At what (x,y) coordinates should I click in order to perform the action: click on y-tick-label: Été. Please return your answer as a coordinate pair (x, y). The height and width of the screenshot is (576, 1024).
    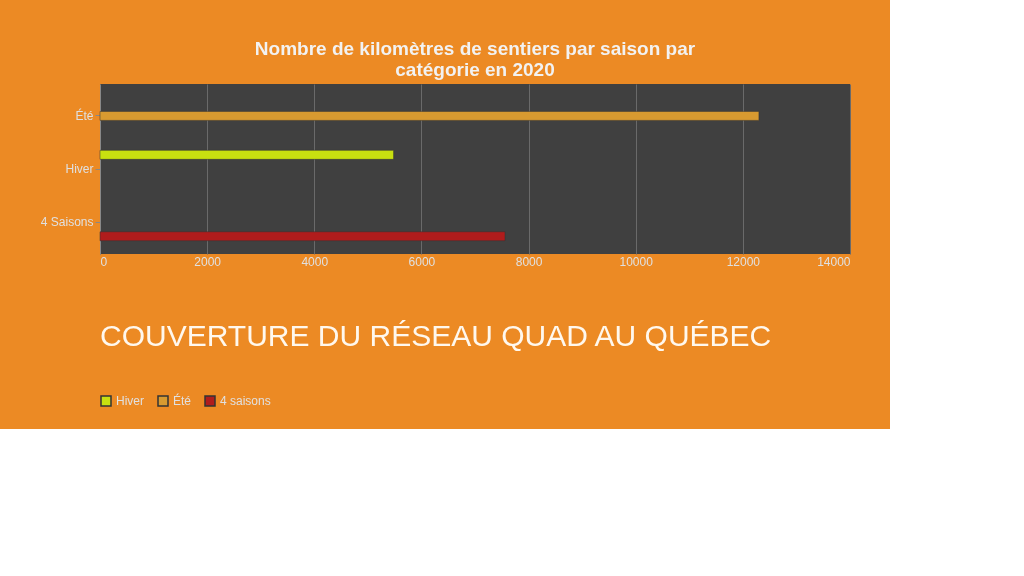
    Looking at the image, I should click on (84, 115).